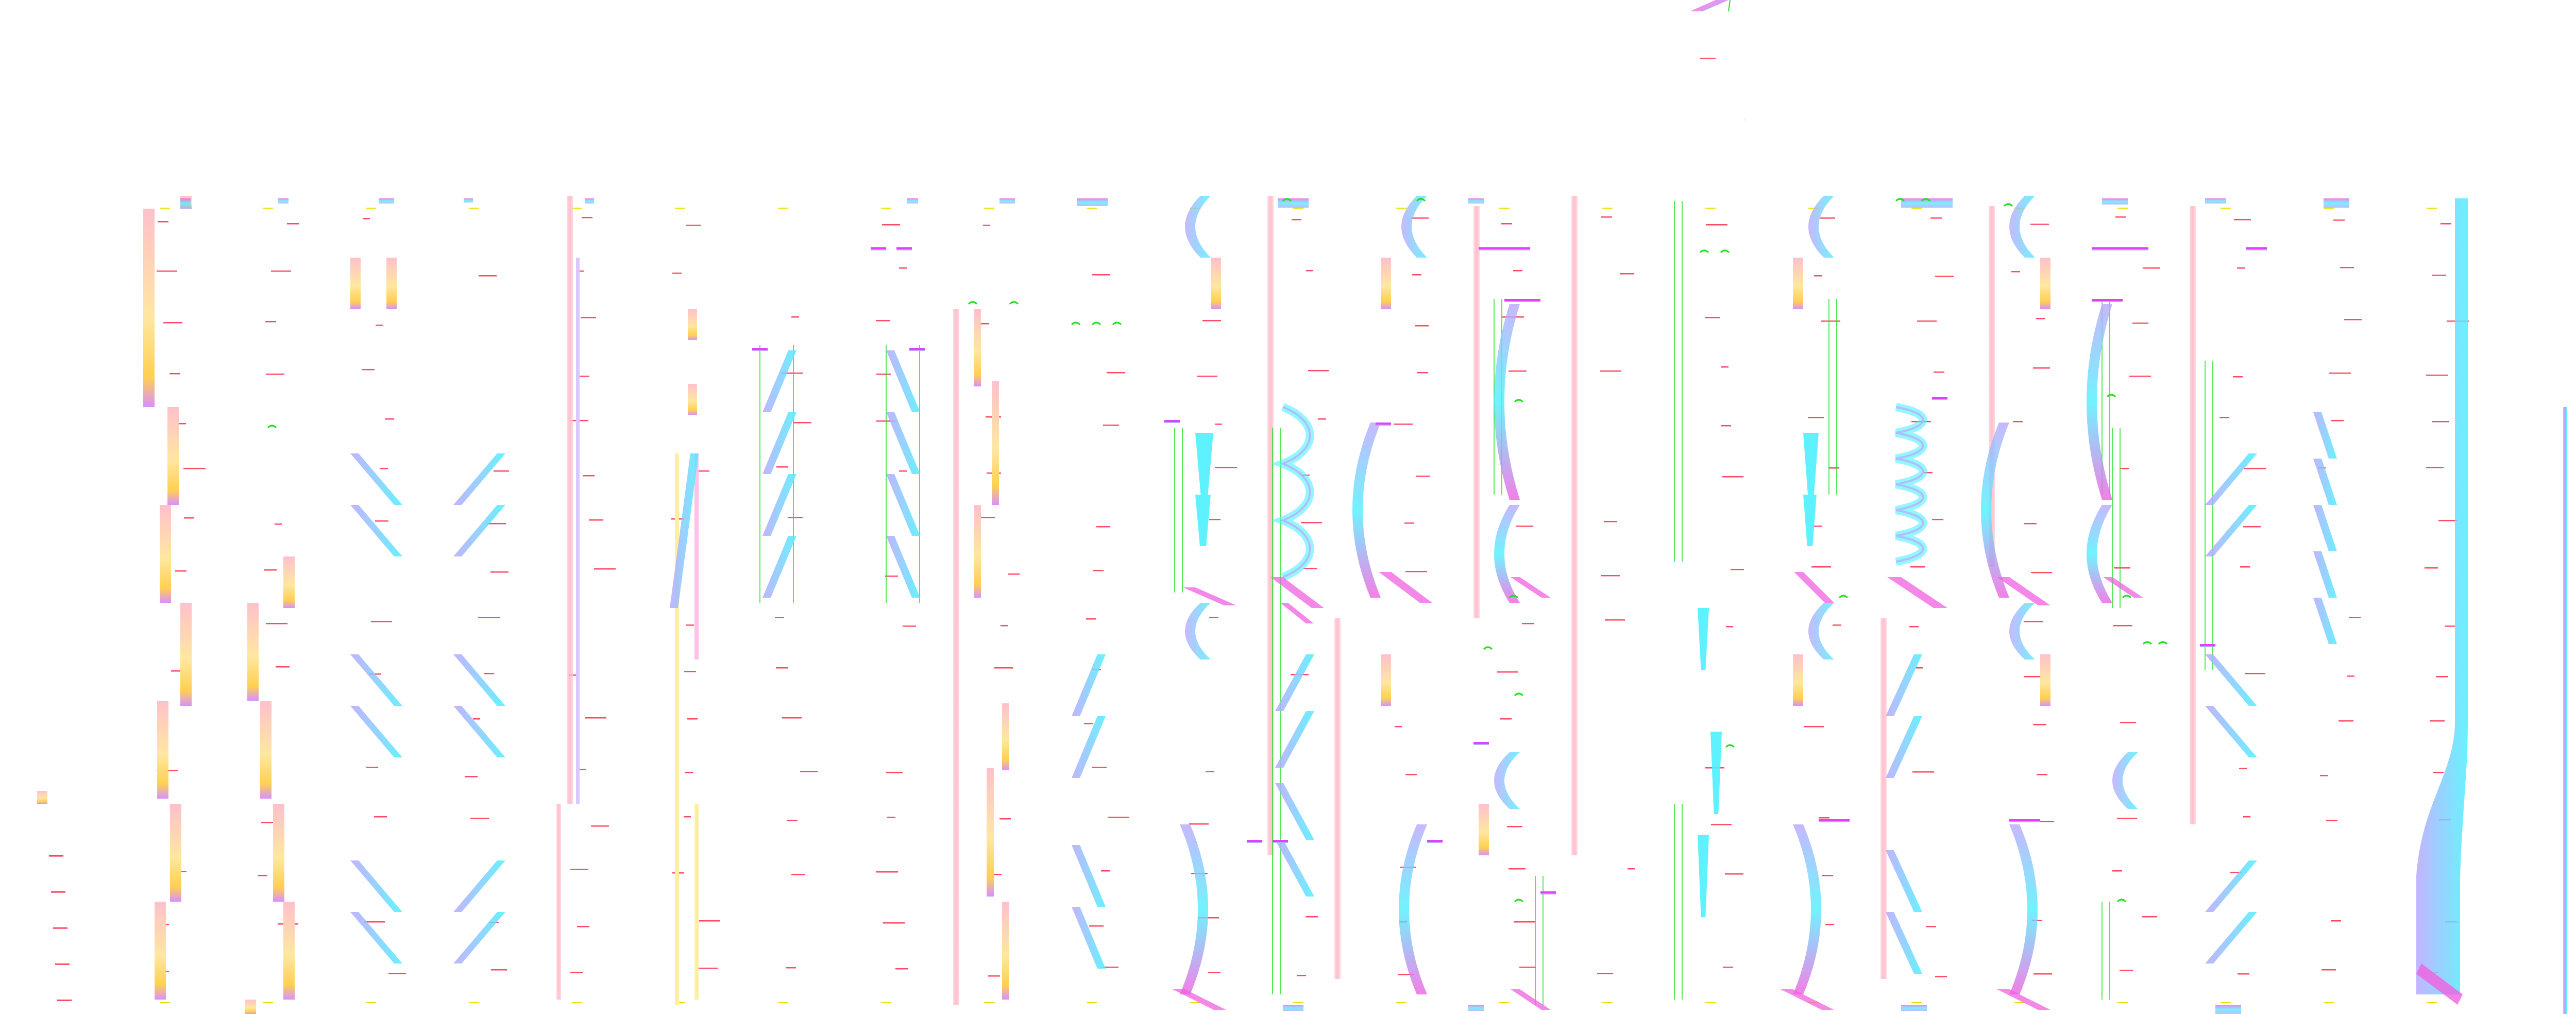 This screenshot has height=1014, width=2576. Describe the element at coordinates (2491, 606) in the screenshot. I see `right-ribbon-track` at that location.